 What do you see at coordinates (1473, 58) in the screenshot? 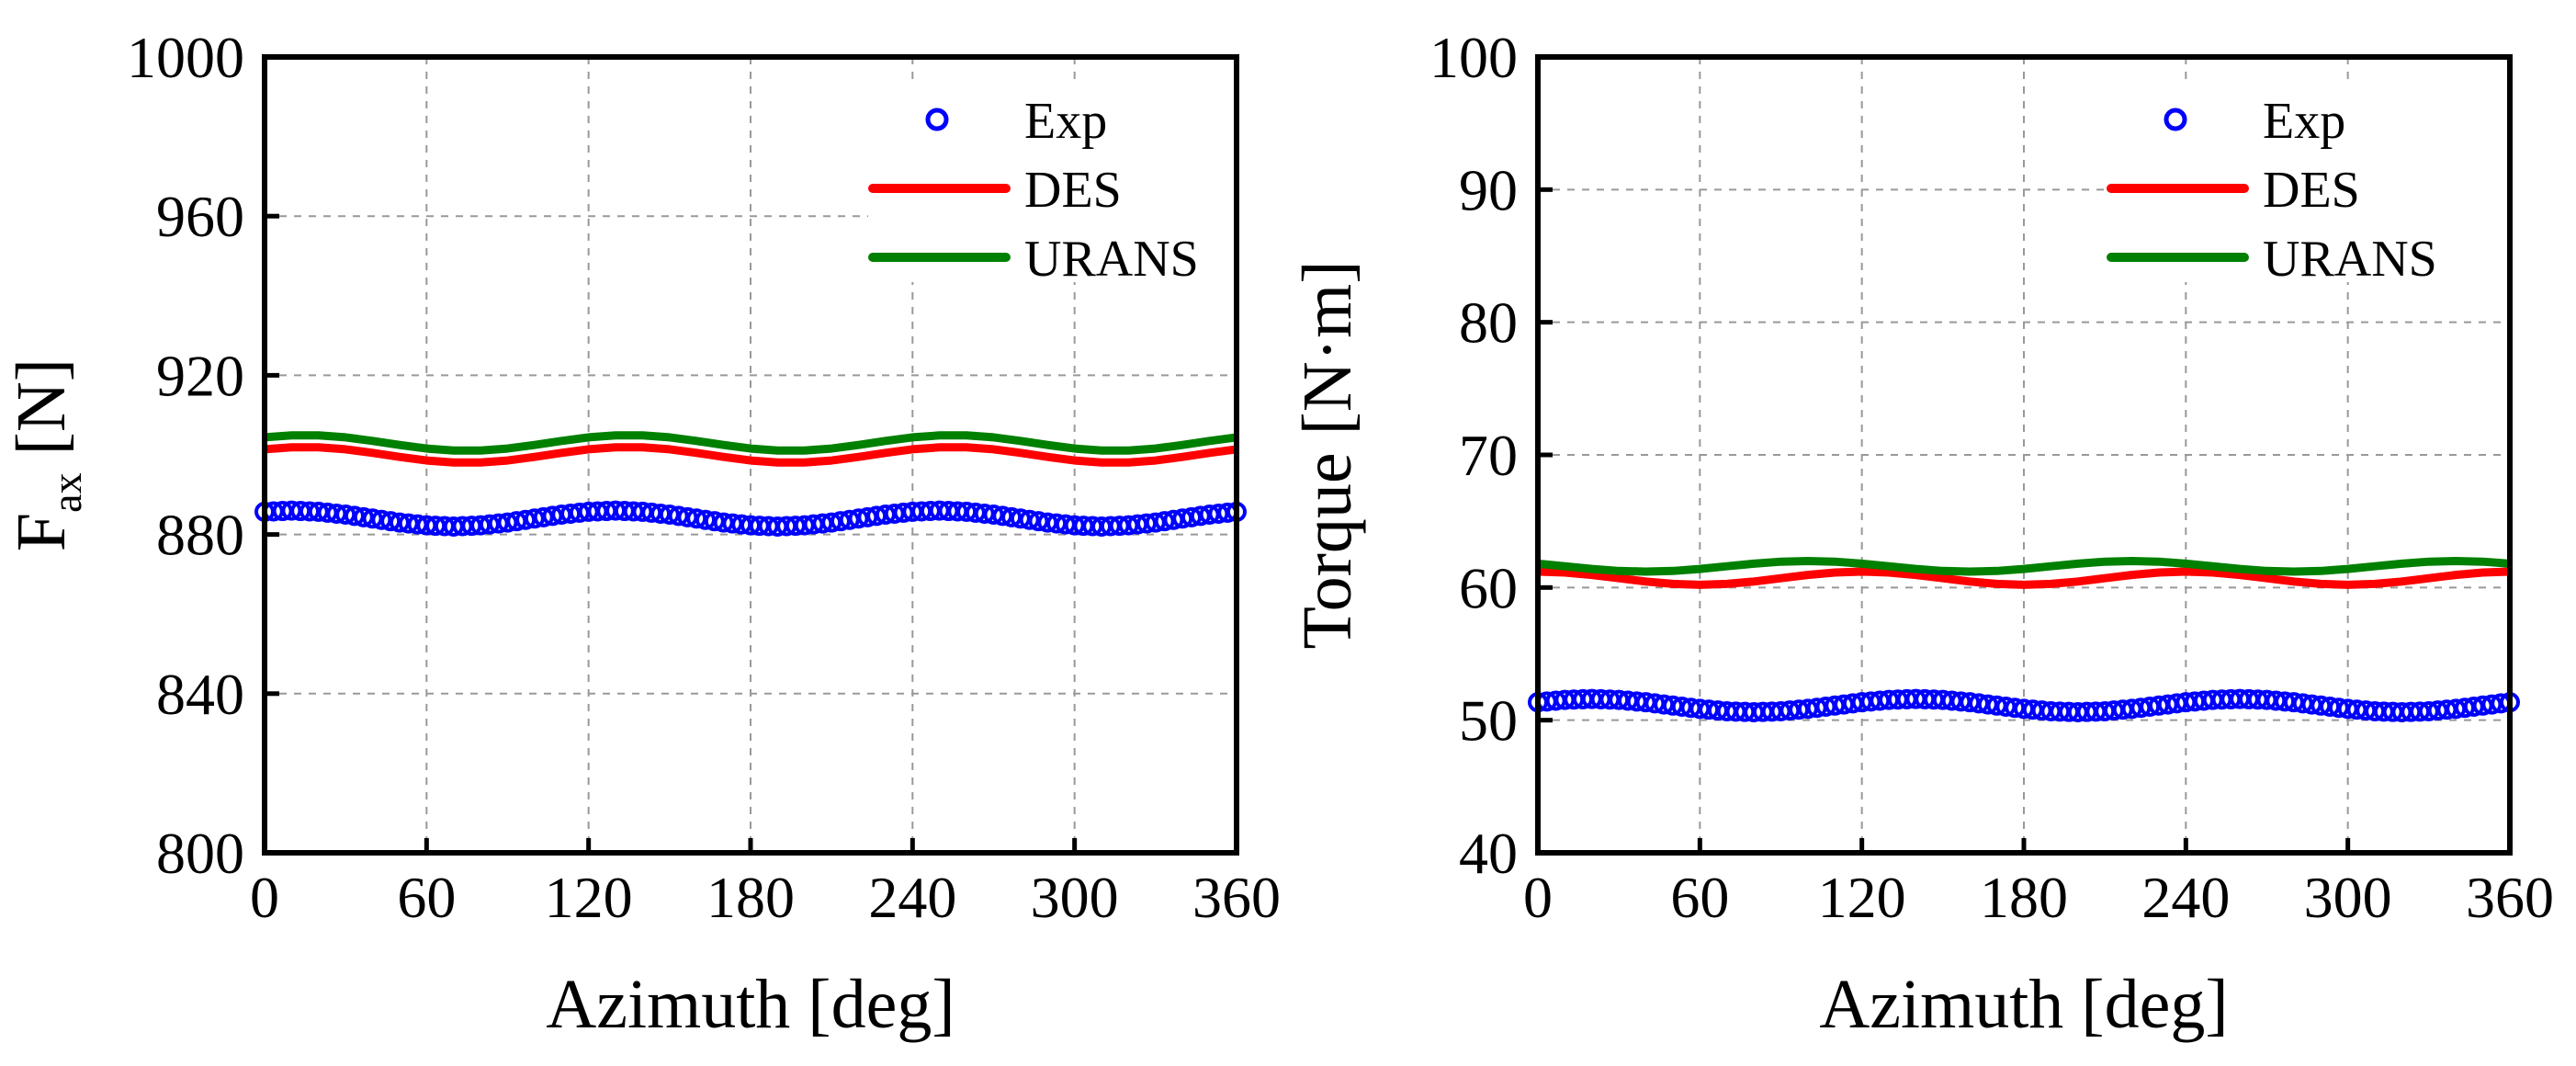
I see `y-tick-label: 100` at bounding box center [1473, 58].